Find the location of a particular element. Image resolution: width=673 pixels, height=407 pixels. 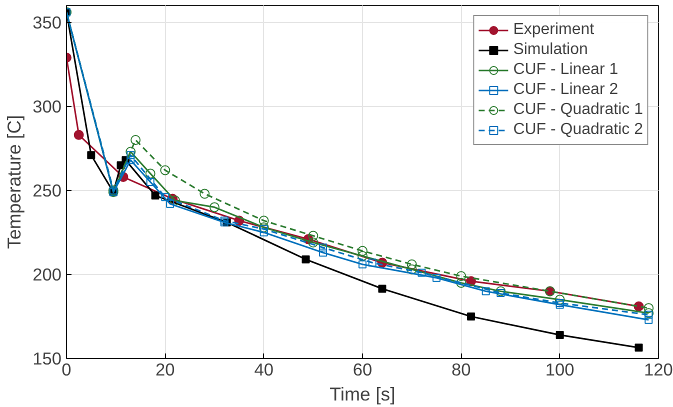

x-axis-title: Time [s] is located at coordinates (363, 394).